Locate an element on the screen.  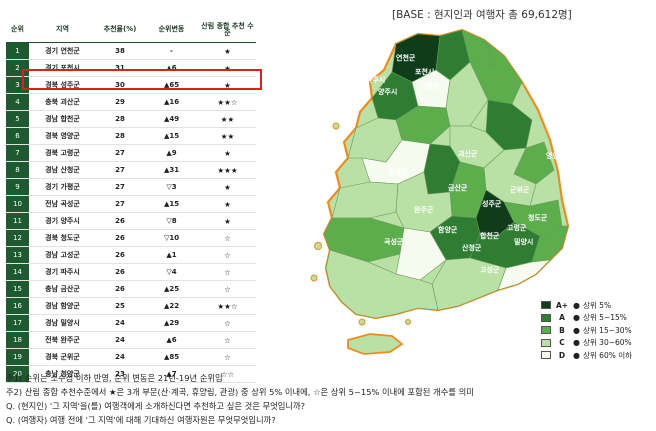
change-cell: ▲85 is located at coordinates (171, 357).